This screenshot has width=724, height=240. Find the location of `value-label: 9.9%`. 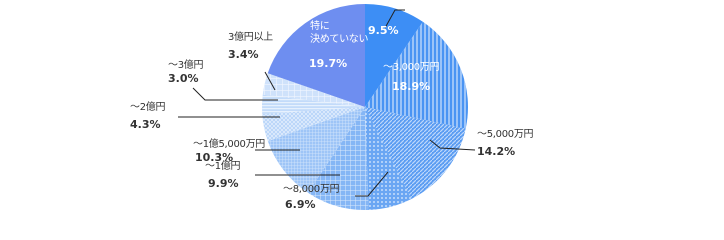

value-label: 9.9% is located at coordinates (223, 183).